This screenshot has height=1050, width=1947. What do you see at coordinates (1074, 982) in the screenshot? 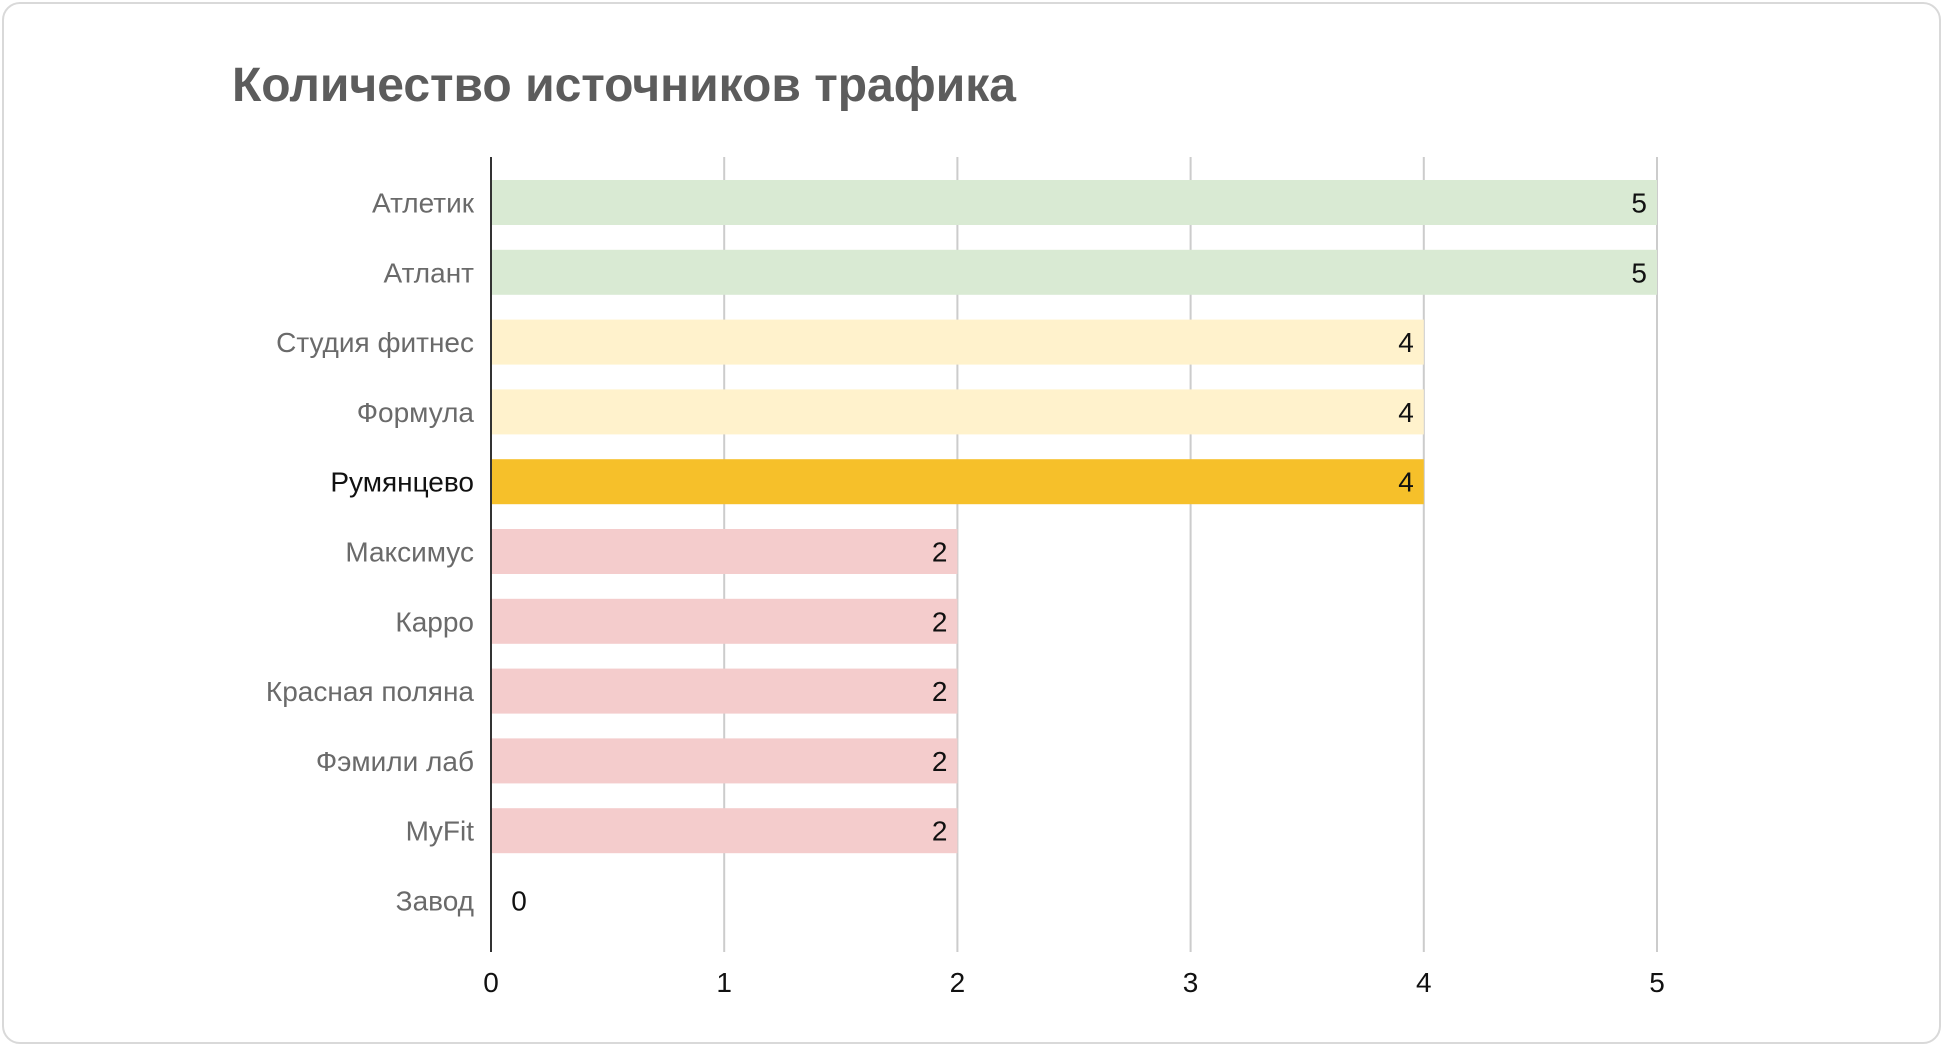
I see `x-tick-labels: 0 1 2 3 4 5` at bounding box center [1074, 982].